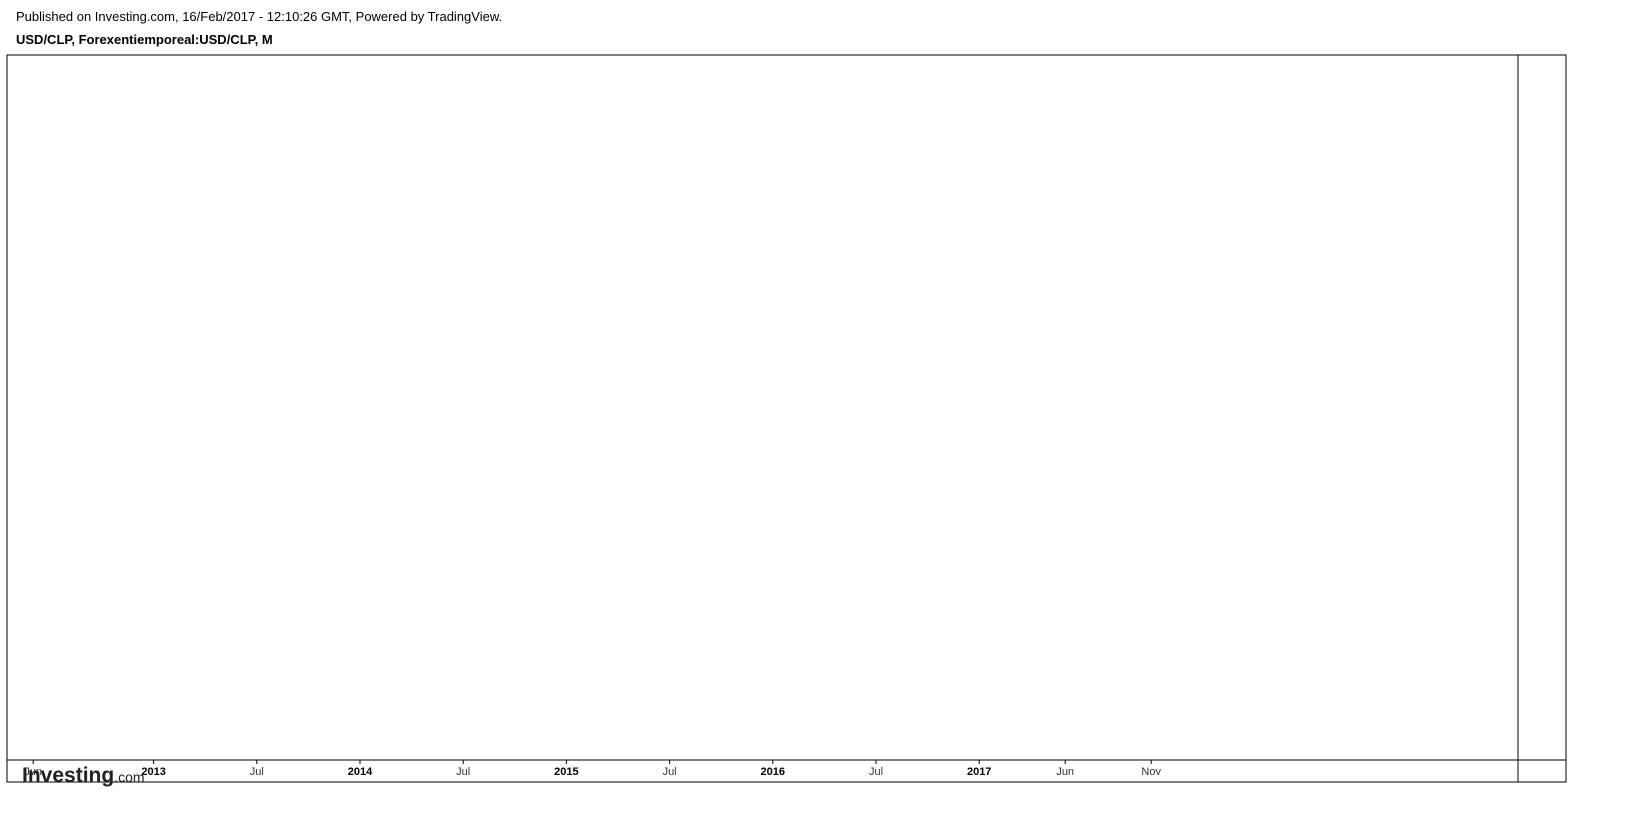 The image size is (1632, 815). I want to click on symbol-title: USD/CLP, Forexentiemporeal:USD/CLP, M, so click(144, 39).